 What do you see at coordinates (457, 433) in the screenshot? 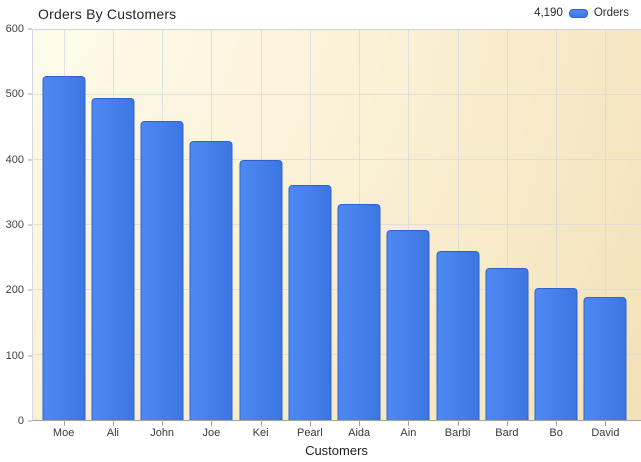
I see `x-axis-label-barbi: Barbi` at bounding box center [457, 433].